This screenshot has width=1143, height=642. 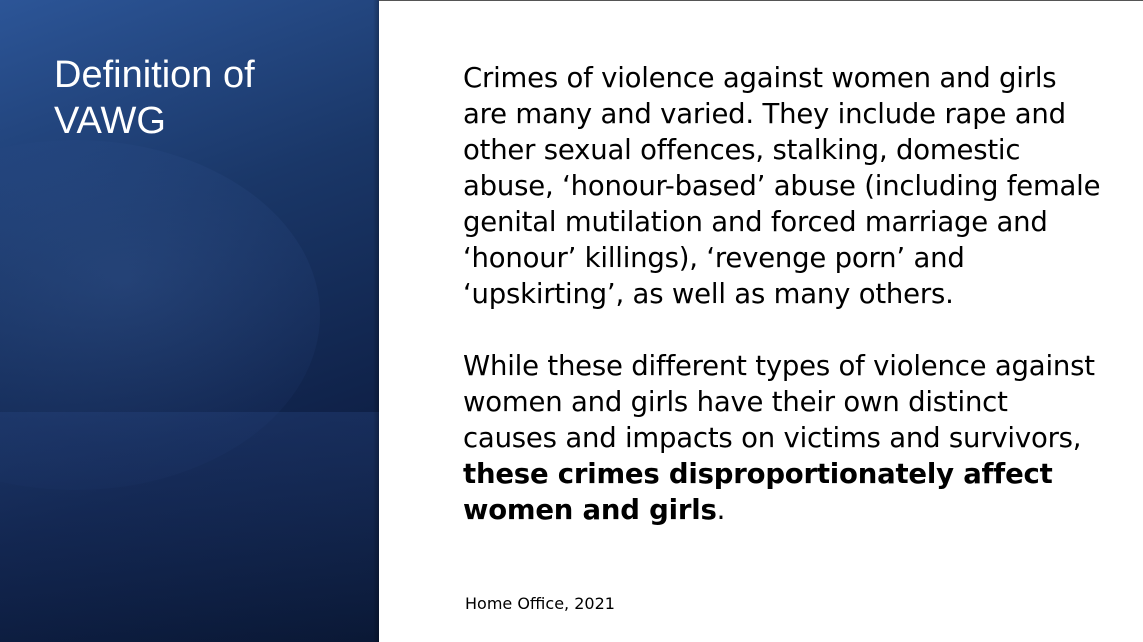 I want to click on panel-edge-shadow, so click(x=376, y=321).